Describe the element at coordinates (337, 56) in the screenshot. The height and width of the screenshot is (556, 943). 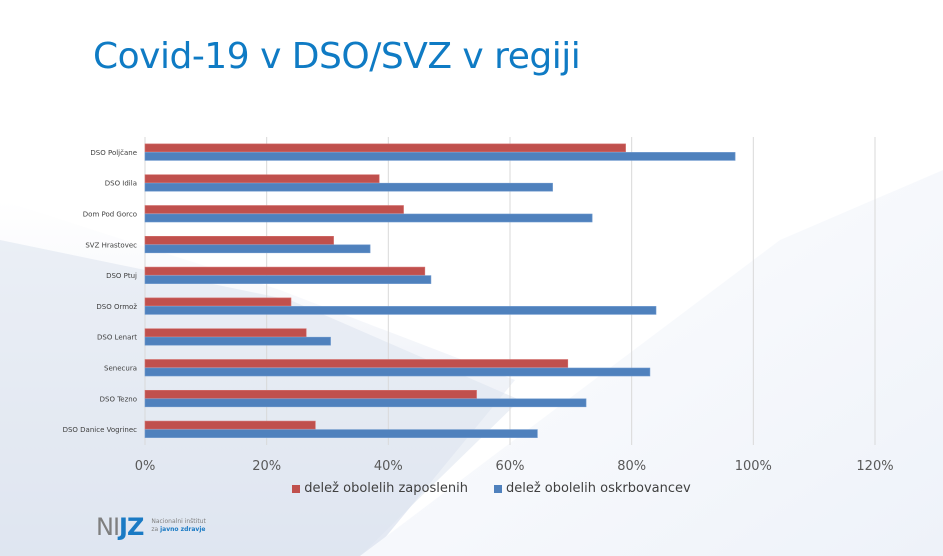
I see `slide-title: Covid-19 v DSO/SVZ v regiji` at that location.